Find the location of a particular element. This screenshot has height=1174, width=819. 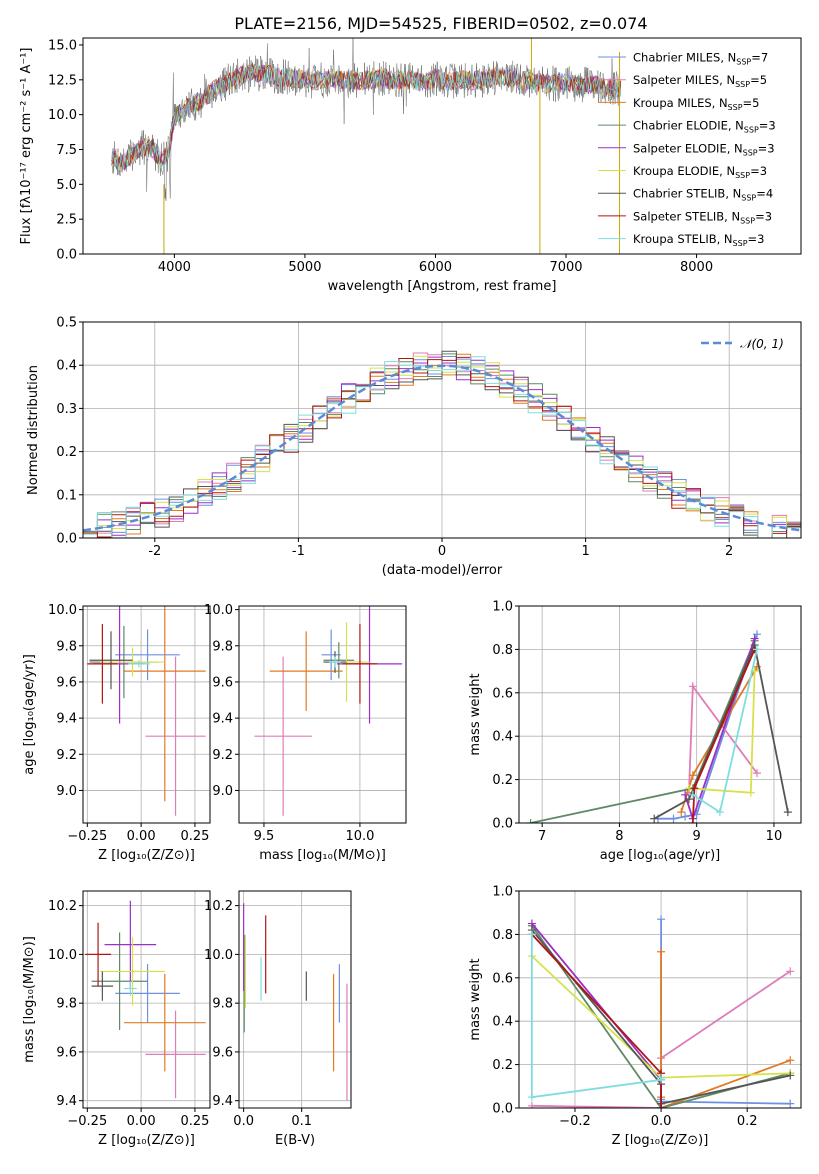

mass_vs_ebv-xtick-label: 0.0 is located at coordinates (243, 1121).